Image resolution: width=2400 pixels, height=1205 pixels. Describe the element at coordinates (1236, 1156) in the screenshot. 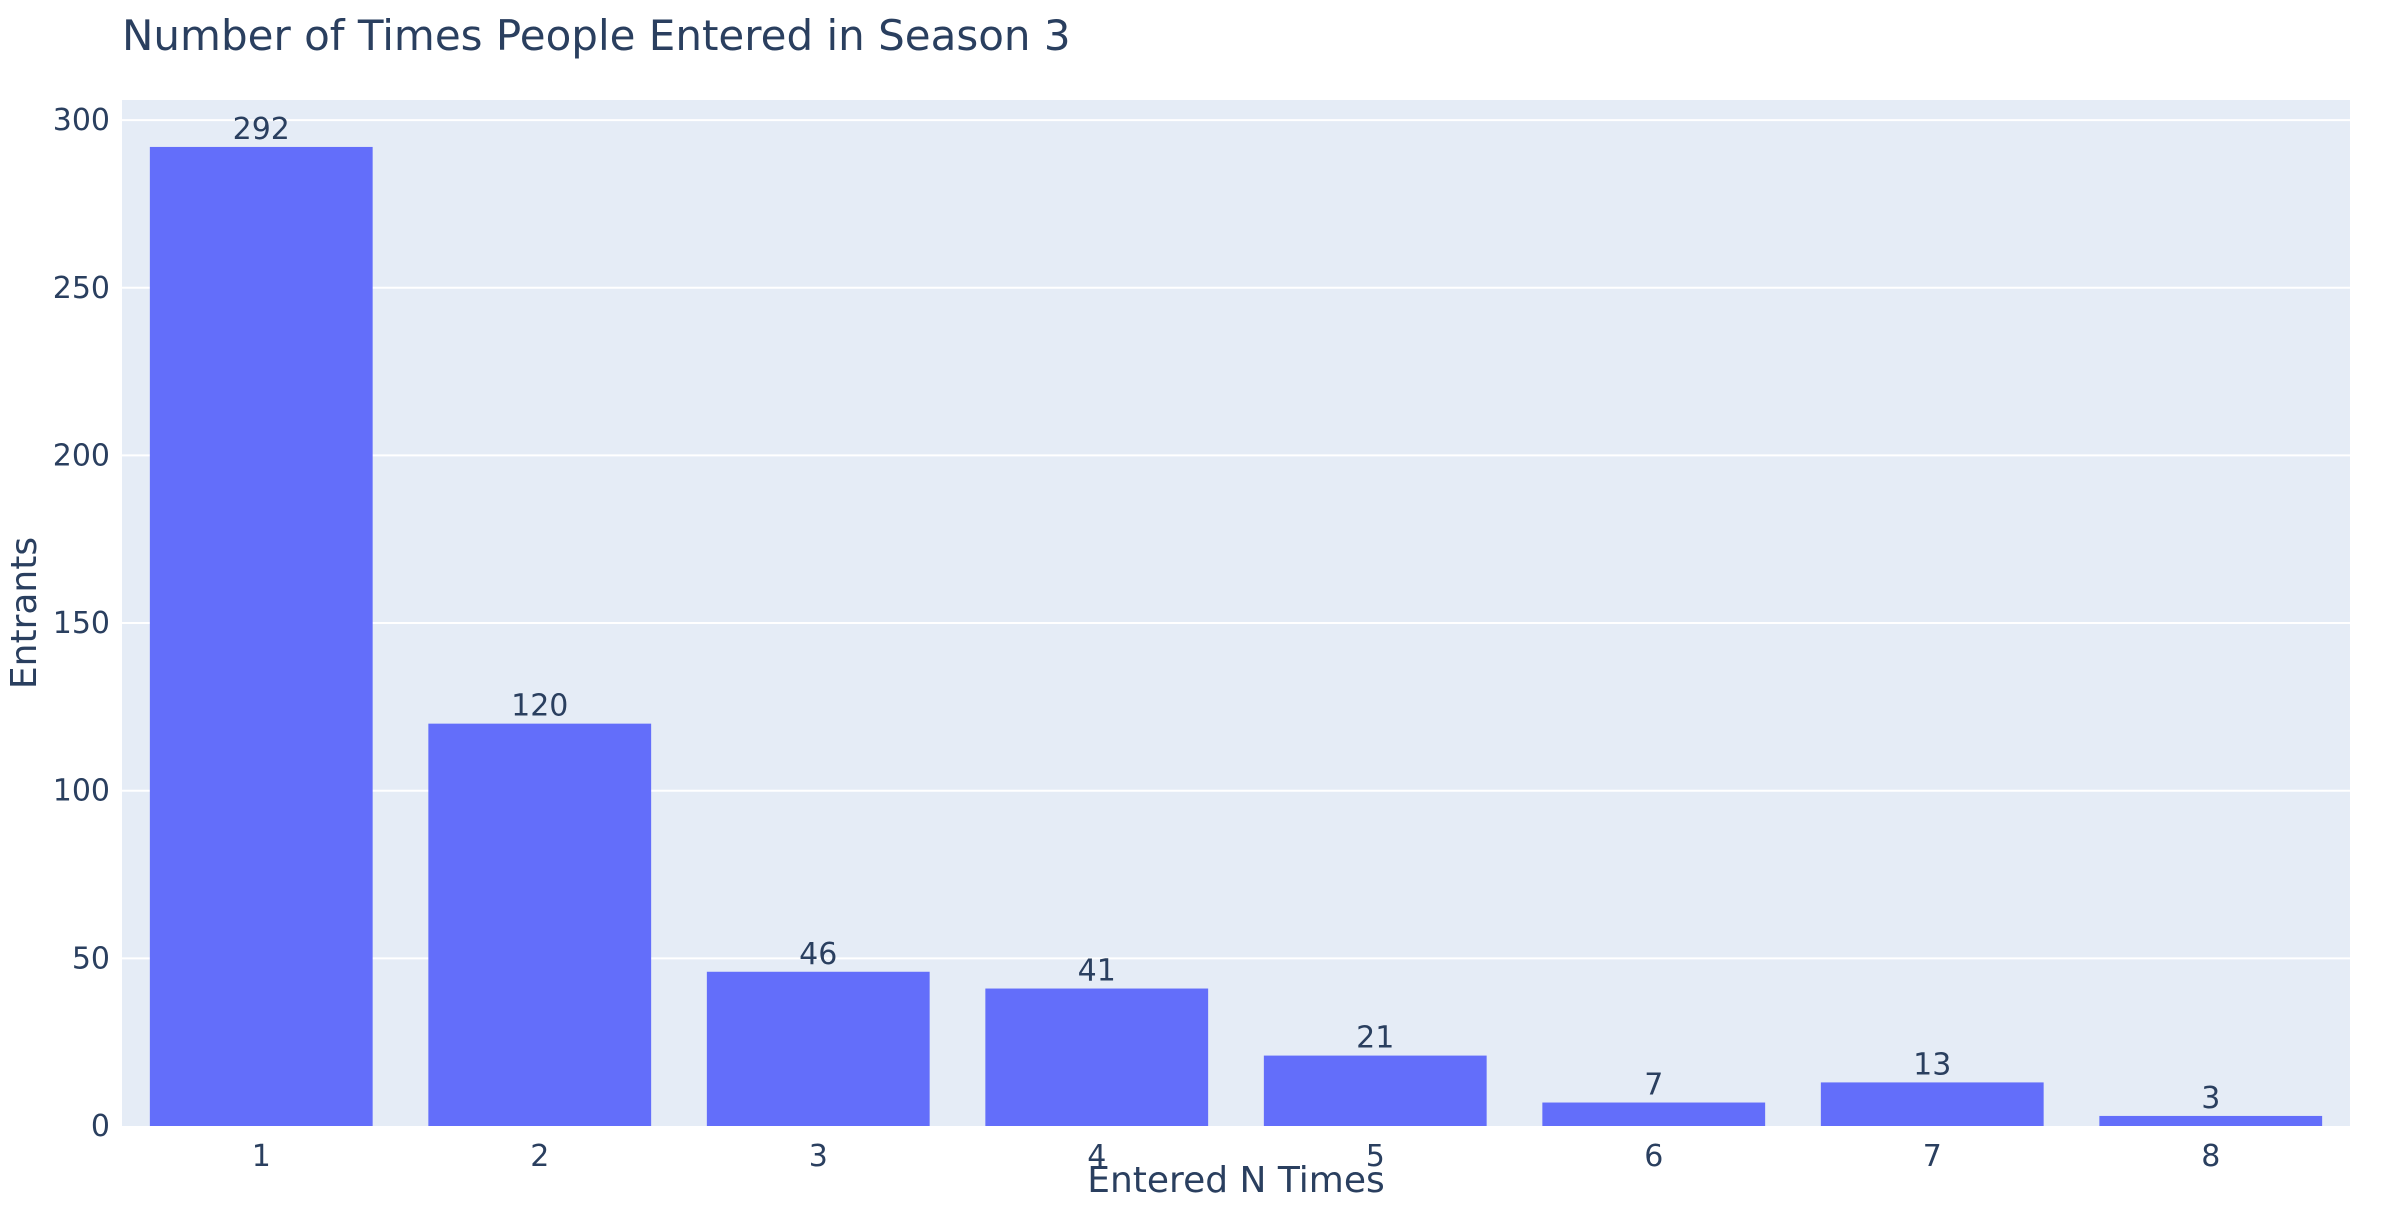

I see `x-axis-ticks: 1 2 3 4 5 6 7 8` at that location.